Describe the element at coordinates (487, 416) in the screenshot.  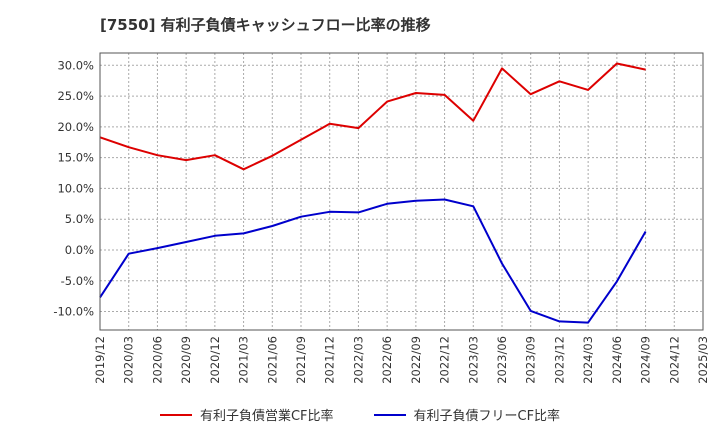
I see `legend-label: 有利子負債フリーCF比率` at that location.